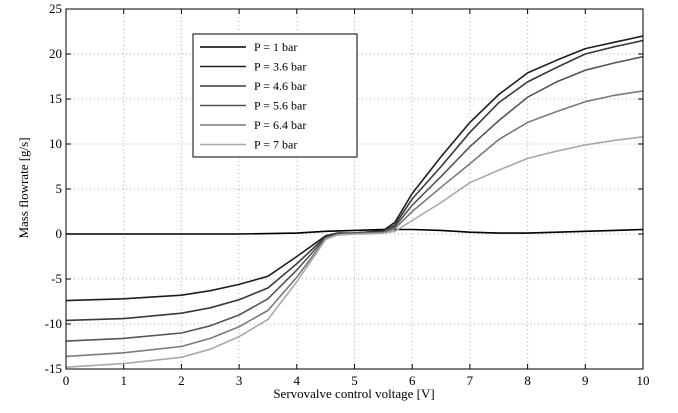  I want to click on y-axis-title: Mass flowrate [g/s], so click(23, 187).